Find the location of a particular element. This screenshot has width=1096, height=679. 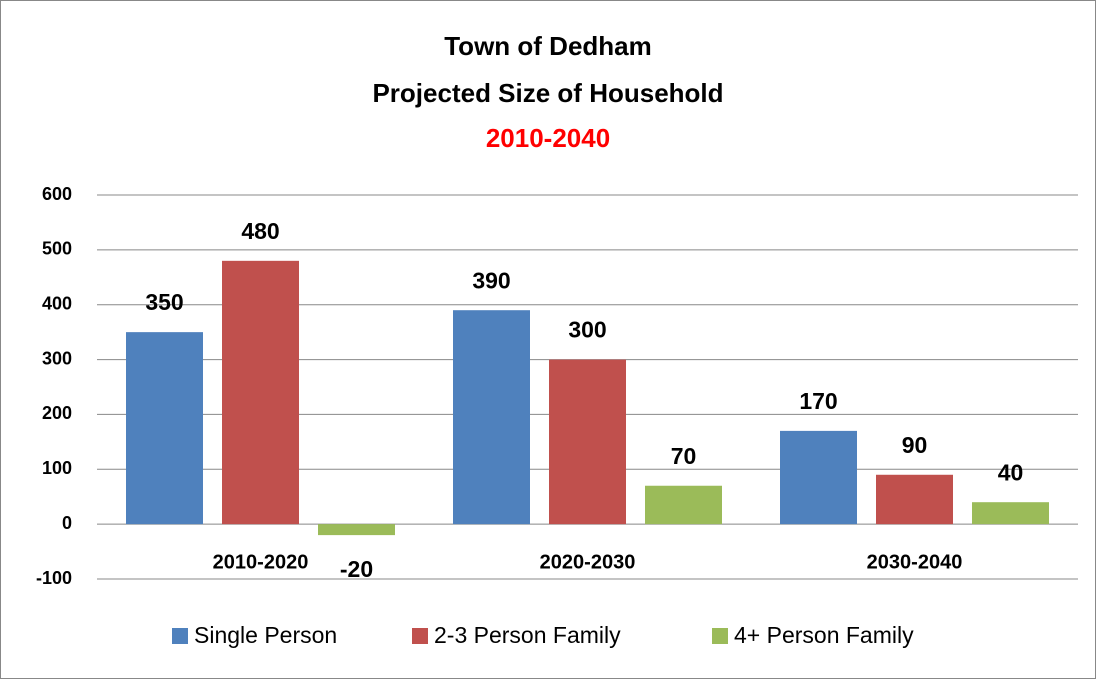

data-label: 90 is located at coordinates (915, 445).